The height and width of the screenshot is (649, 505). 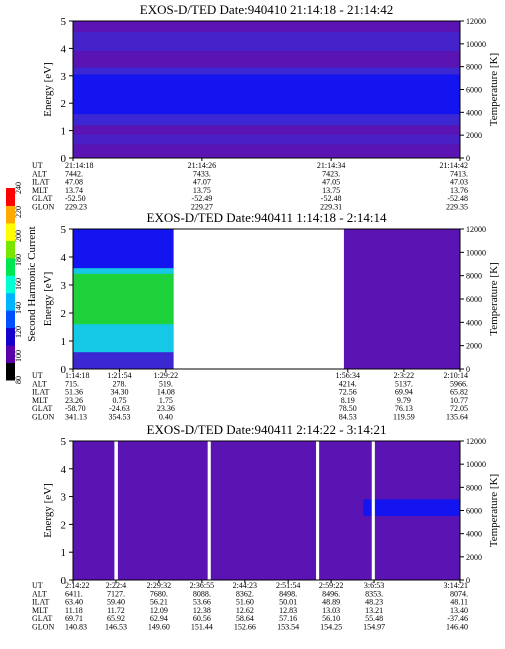 I want to click on orbit-row-value: -52.48, so click(x=457, y=198).